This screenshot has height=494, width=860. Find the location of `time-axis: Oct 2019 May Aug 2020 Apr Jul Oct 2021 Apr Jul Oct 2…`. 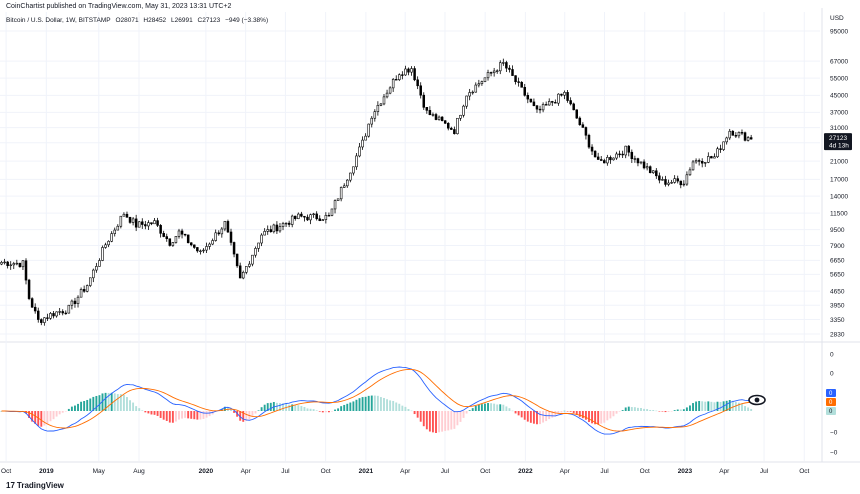

time-axis: Oct 2019 May Aug 2020 Apr Jul Oct 2021 Apr Jul Oct 2… is located at coordinates (405, 471).